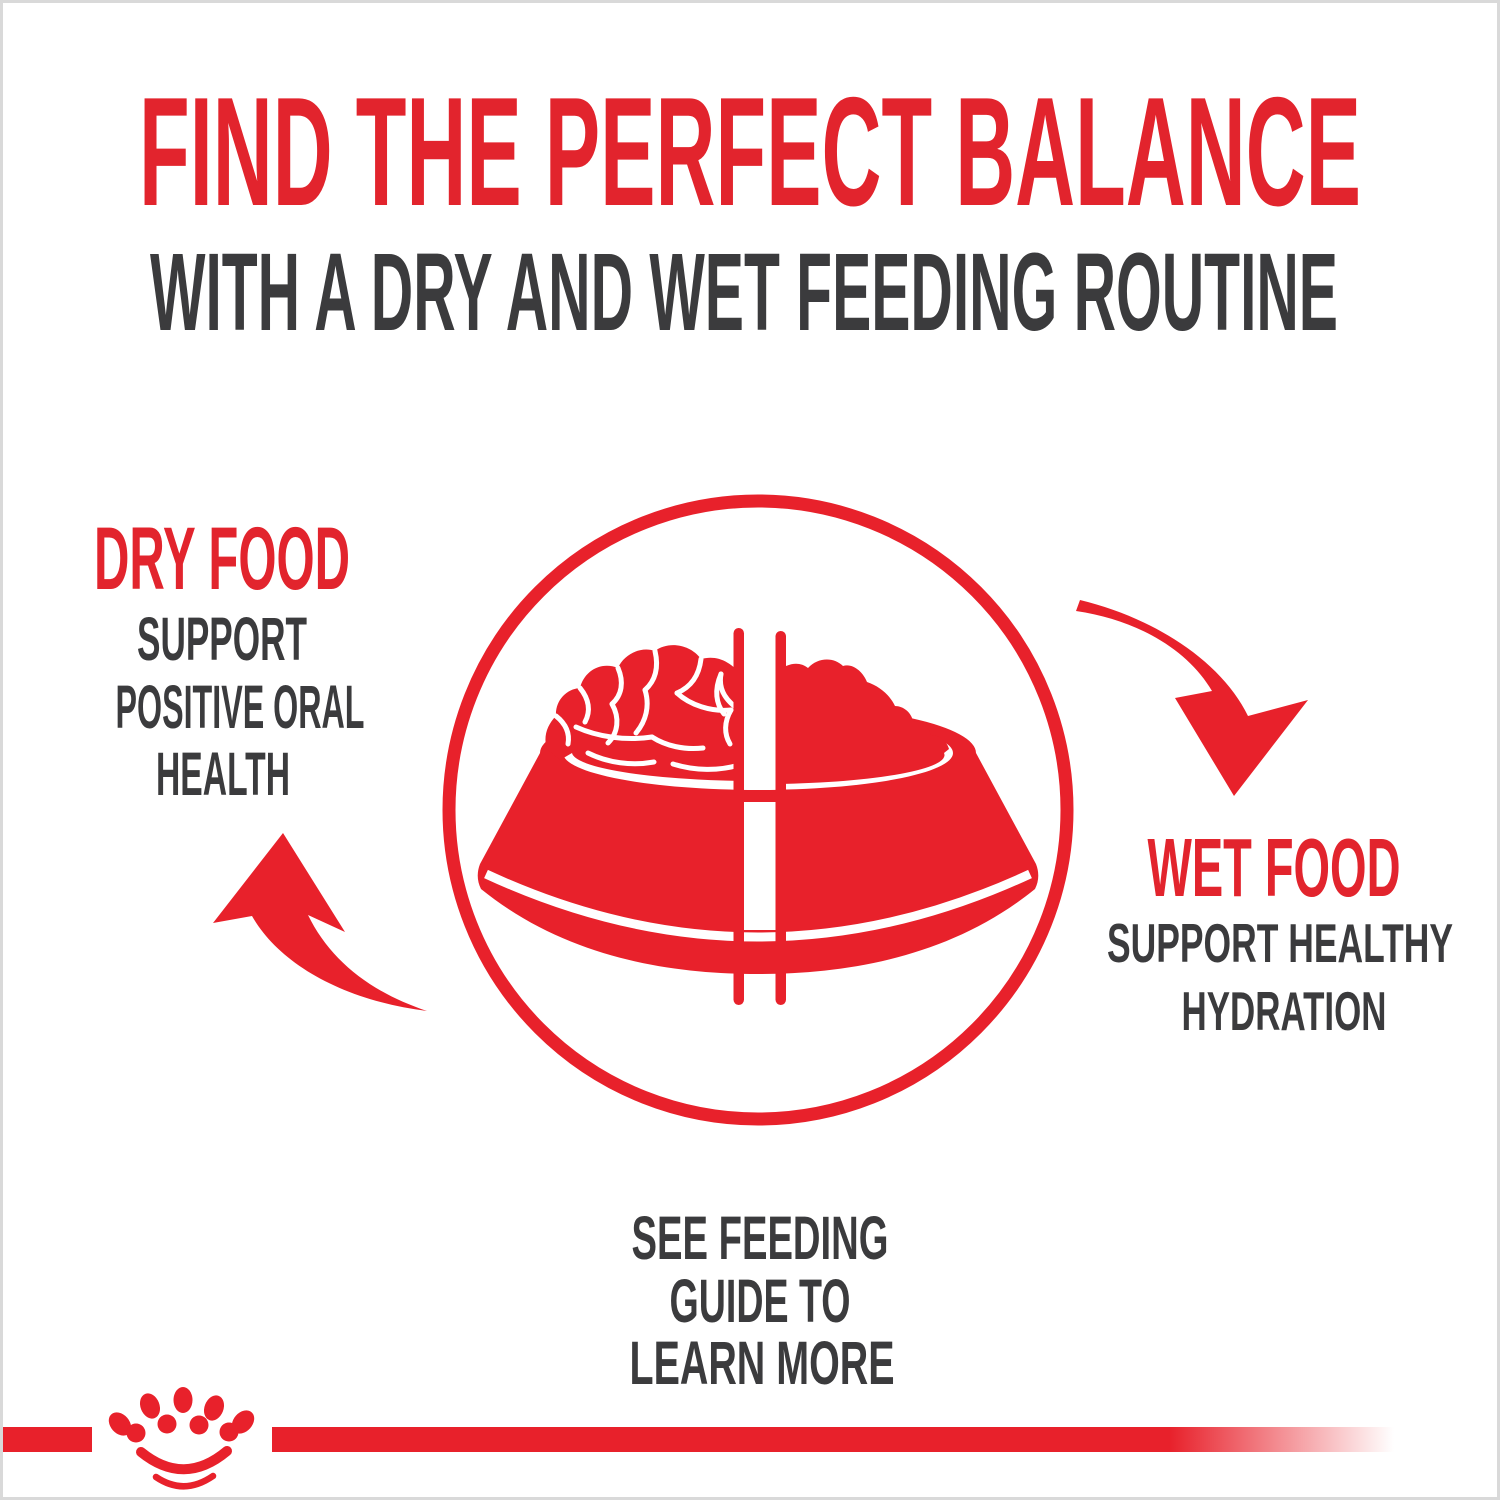  Describe the element at coordinates (780, 818) in the screenshot. I see `divider-bar-right` at that location.